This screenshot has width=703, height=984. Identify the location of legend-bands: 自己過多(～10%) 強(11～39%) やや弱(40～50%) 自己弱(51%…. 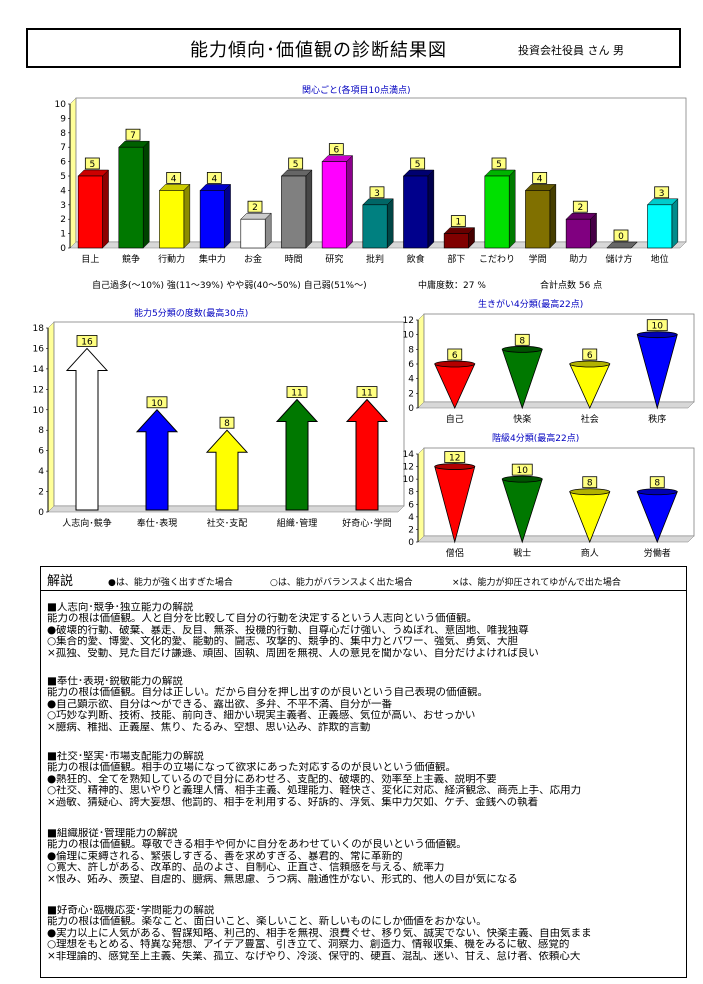
(229, 286).